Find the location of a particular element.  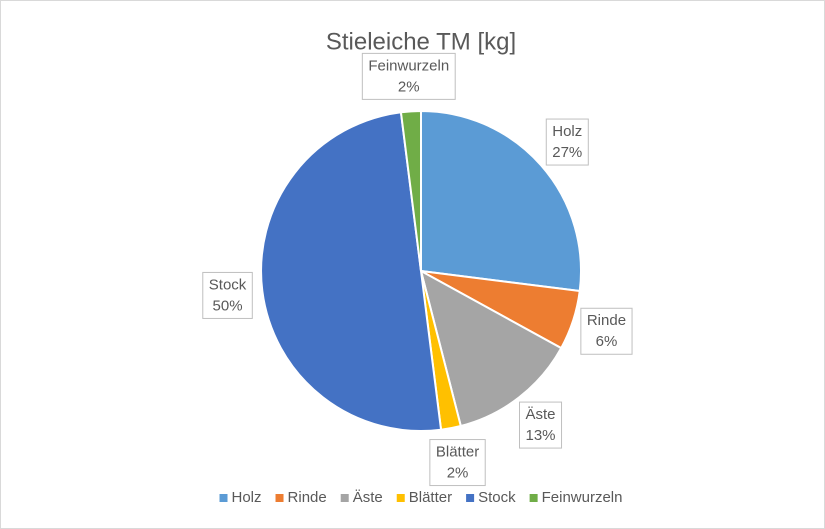

label-category: Feinwurzeln is located at coordinates (408, 65).